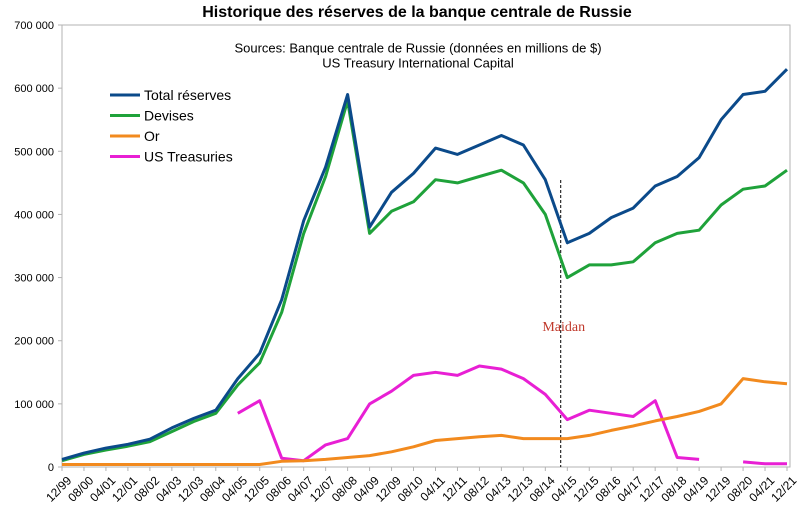 The image size is (804, 513). What do you see at coordinates (51, 468) in the screenshot?
I see `y-tick-label: 0` at bounding box center [51, 468].